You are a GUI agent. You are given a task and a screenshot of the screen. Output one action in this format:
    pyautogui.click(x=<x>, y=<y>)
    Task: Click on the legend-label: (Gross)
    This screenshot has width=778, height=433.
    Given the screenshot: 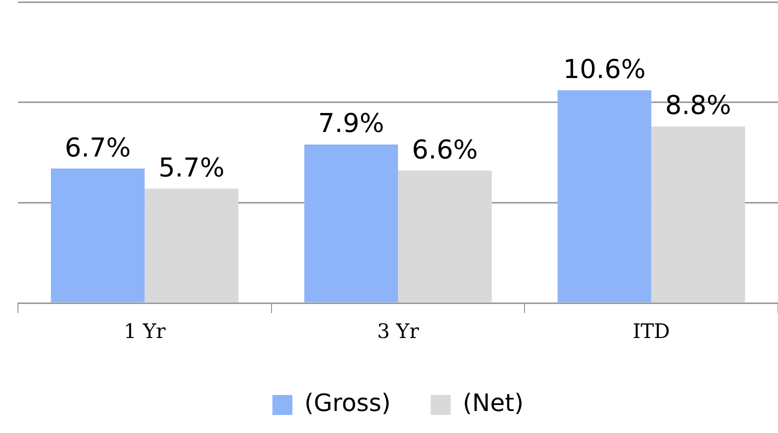 What is the action you would take?
    pyautogui.click(x=347, y=403)
    